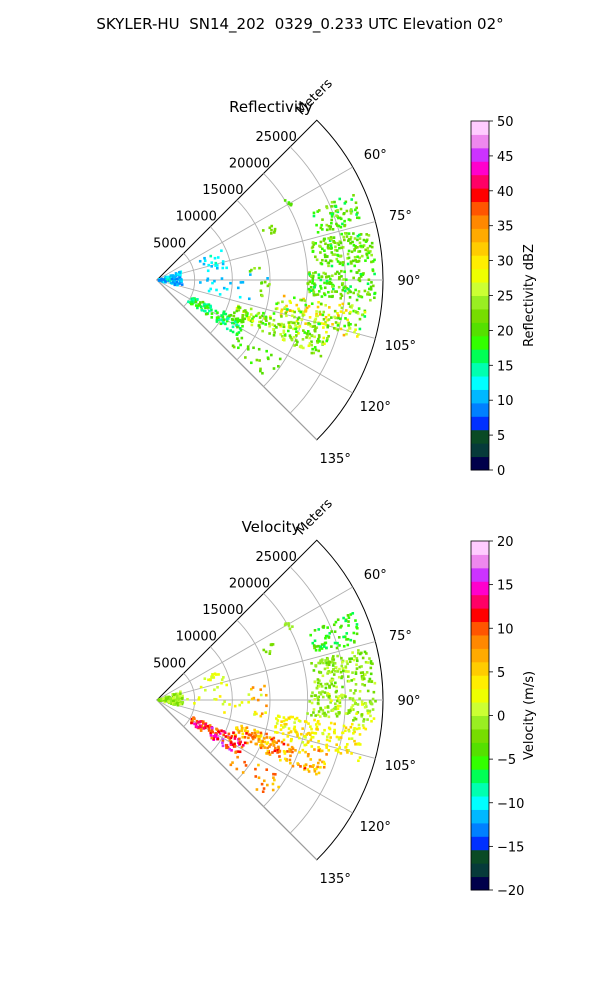  What do you see at coordinates (375, 407) in the screenshot?
I see `azimuth-tick-label: 120°` at bounding box center [375, 407].